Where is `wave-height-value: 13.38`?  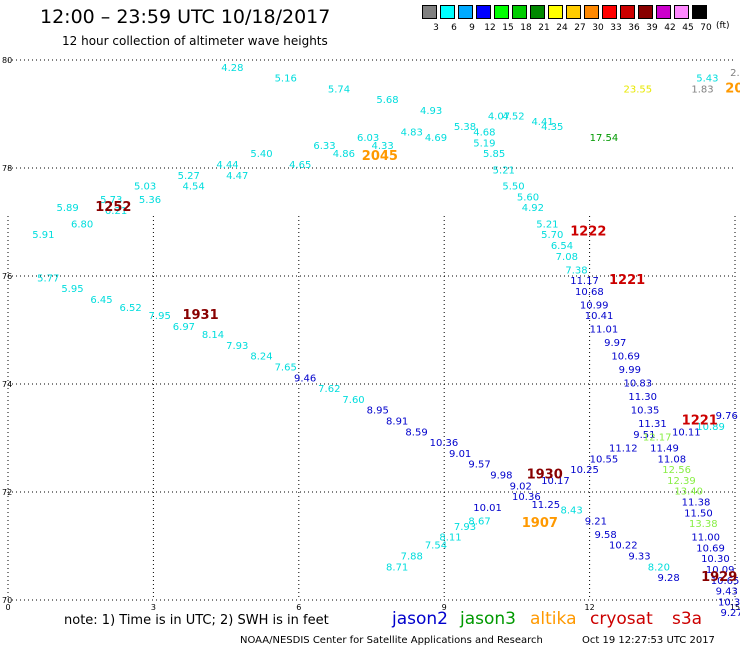 wave-height-value: 13.38 is located at coordinates (703, 524).